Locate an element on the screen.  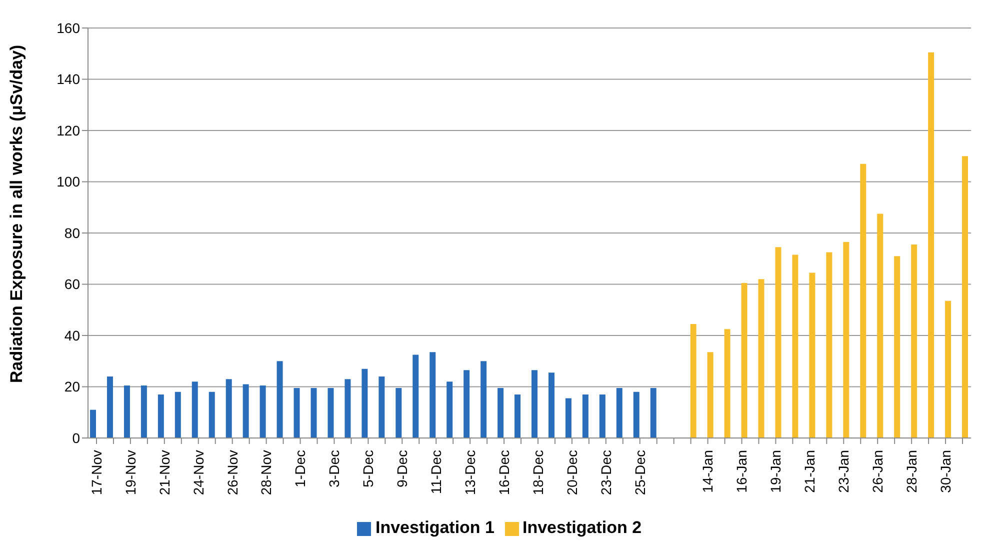
x-tick-label: 19-Nov is located at coordinates (130, 473).